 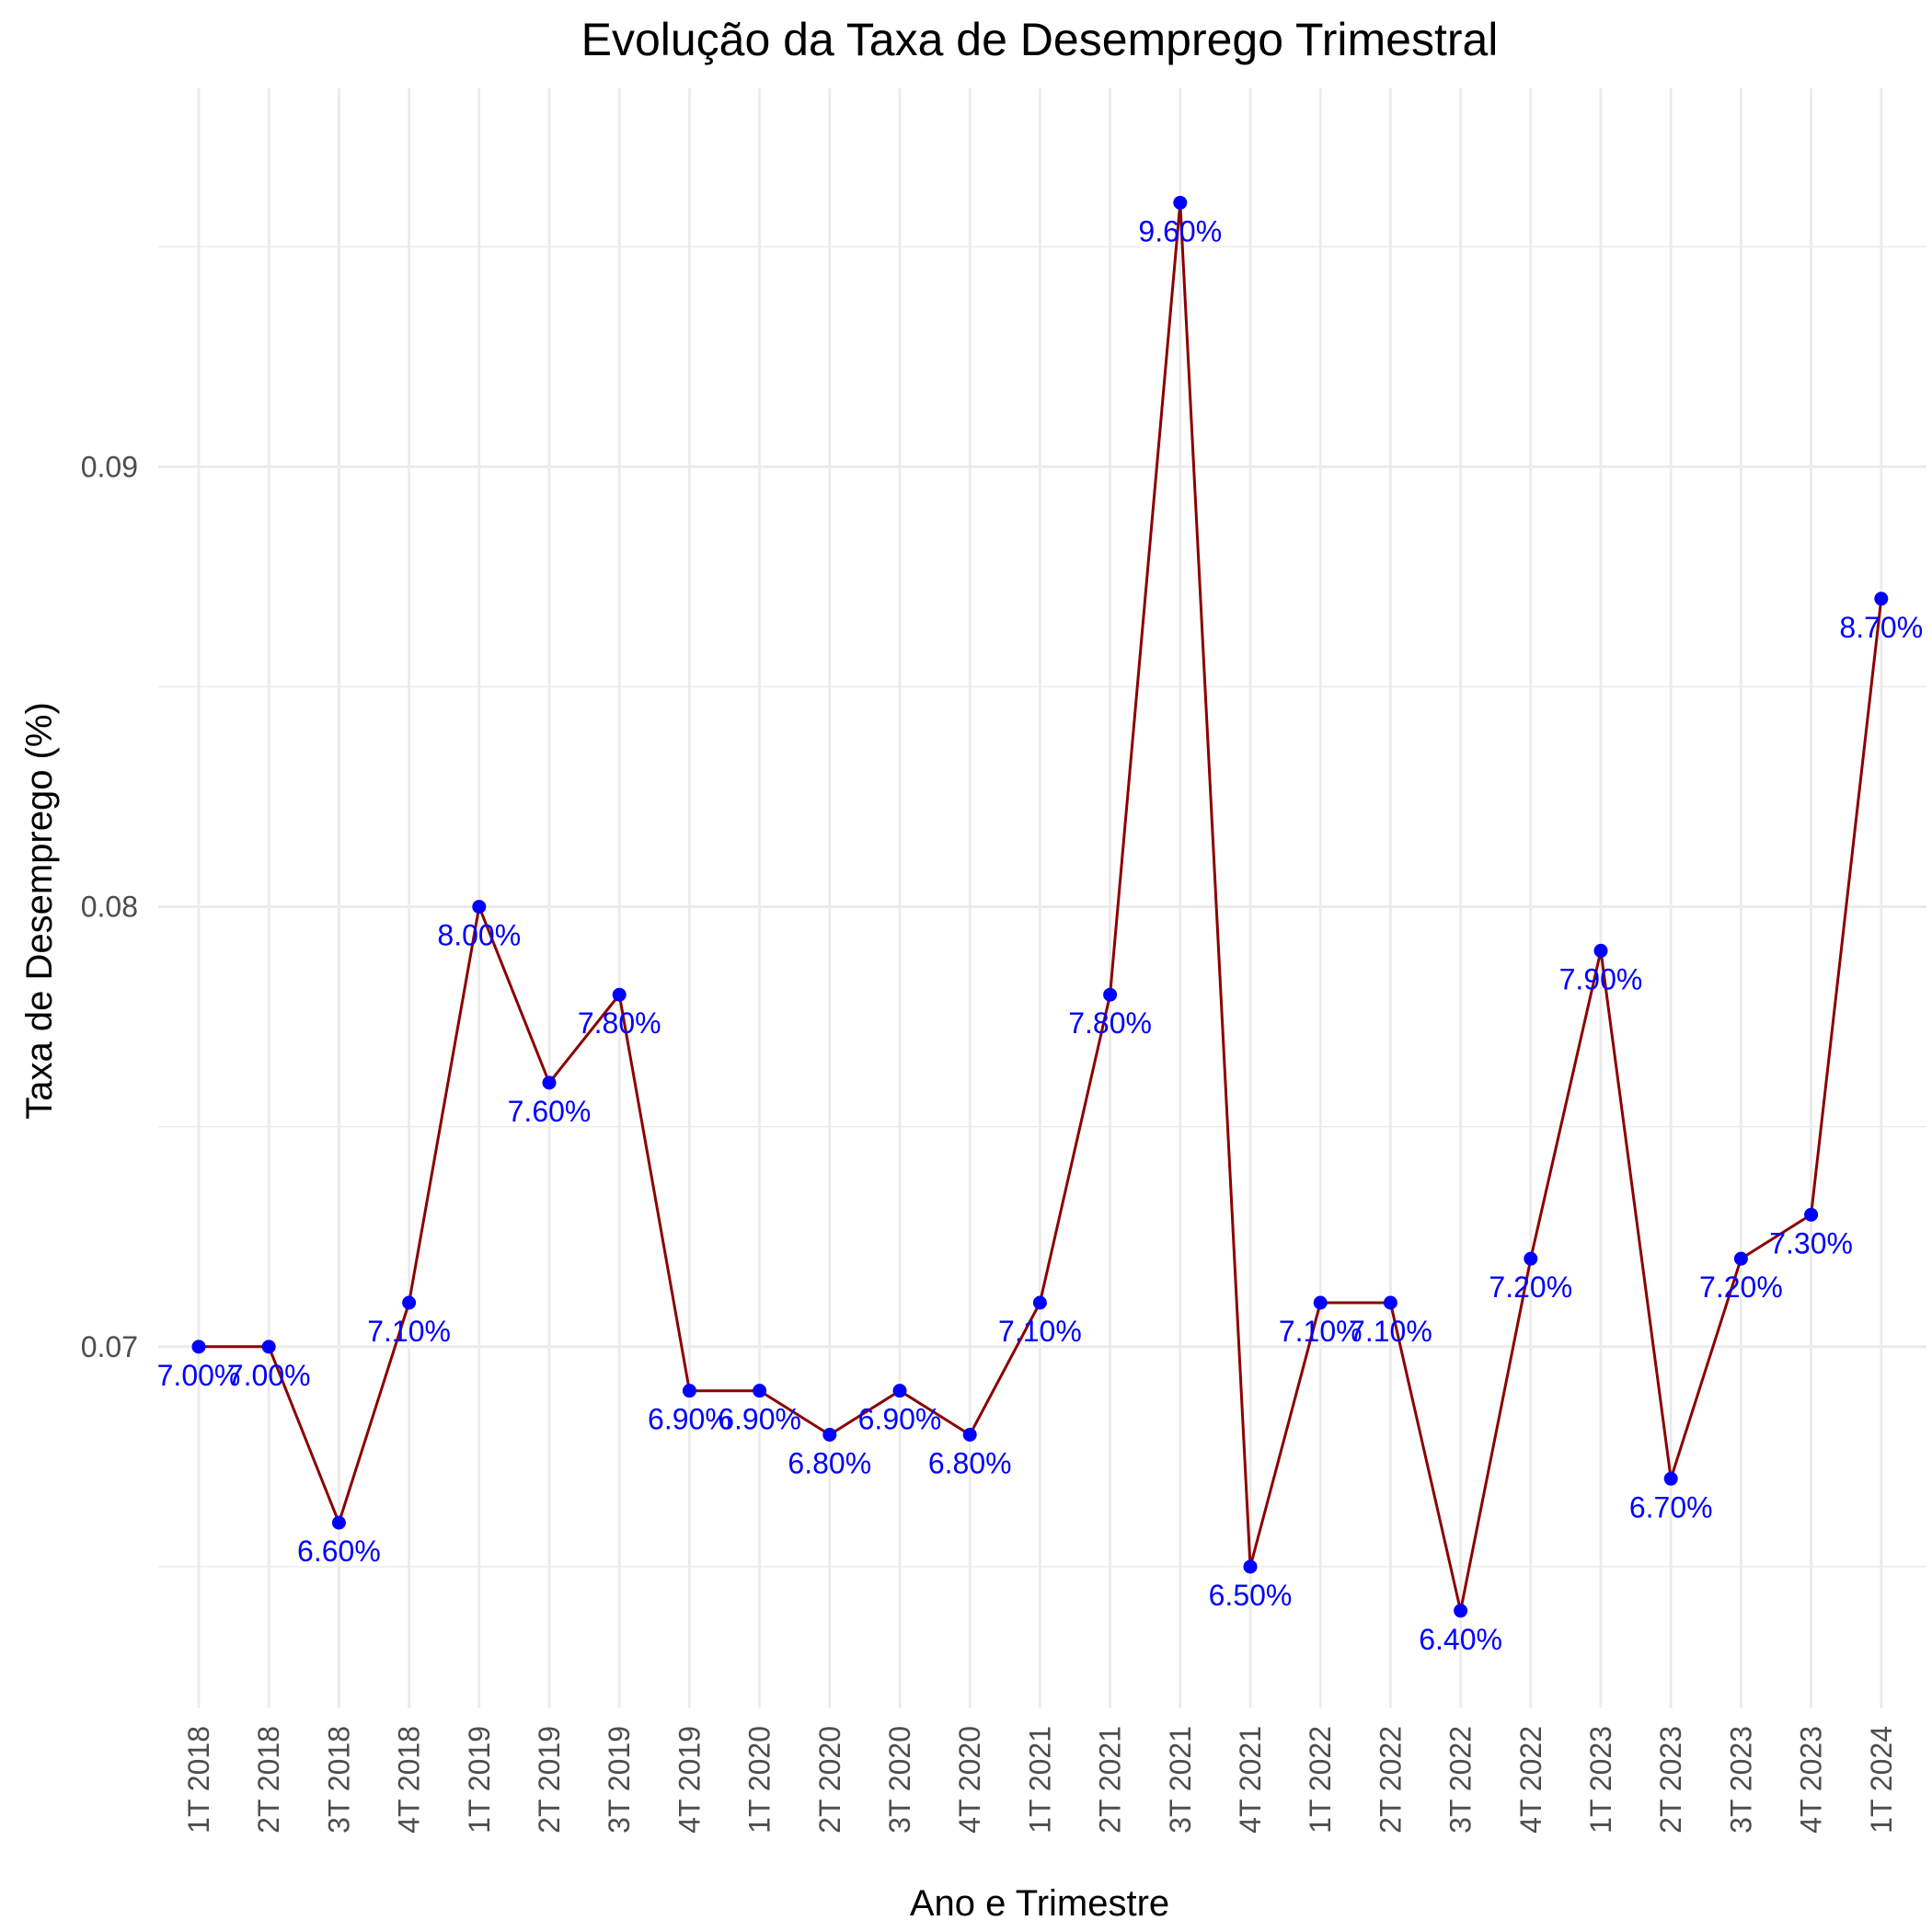 What do you see at coordinates (549, 1780) in the screenshot?
I see `x-tick-label: 2T 2019` at bounding box center [549, 1780].